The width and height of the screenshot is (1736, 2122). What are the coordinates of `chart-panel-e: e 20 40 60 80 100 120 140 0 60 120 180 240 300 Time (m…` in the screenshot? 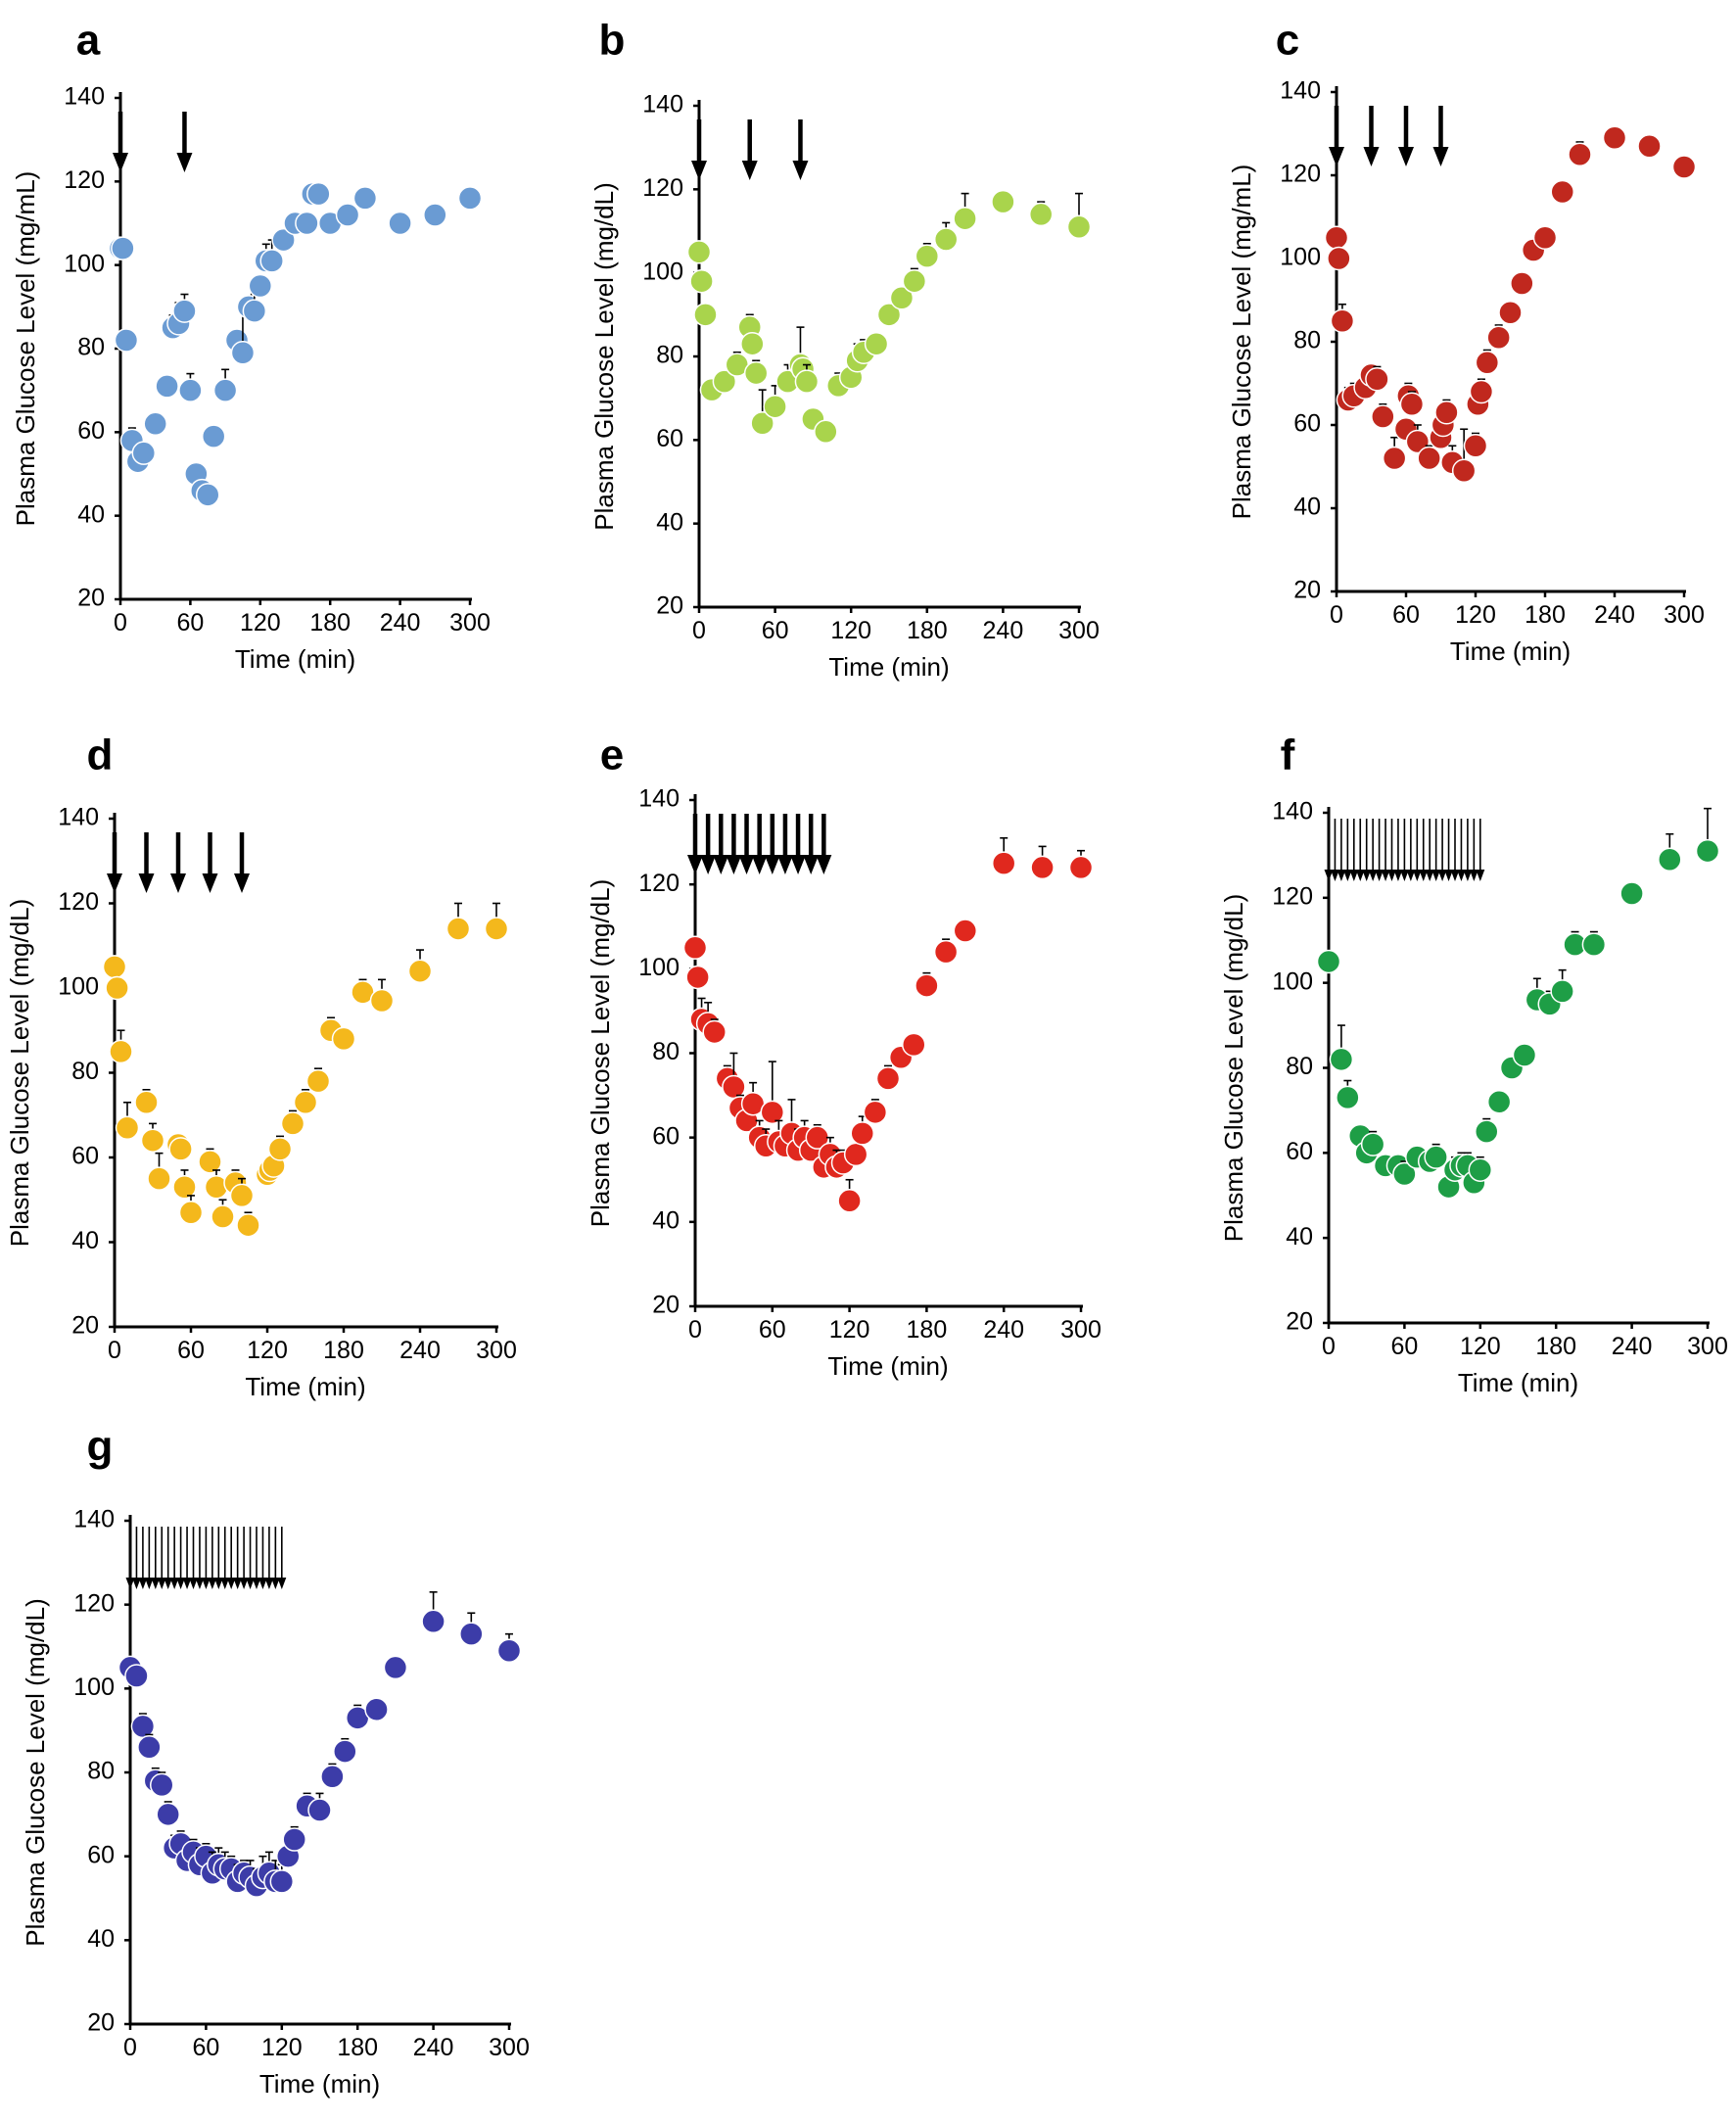 It's located at (852, 1057).